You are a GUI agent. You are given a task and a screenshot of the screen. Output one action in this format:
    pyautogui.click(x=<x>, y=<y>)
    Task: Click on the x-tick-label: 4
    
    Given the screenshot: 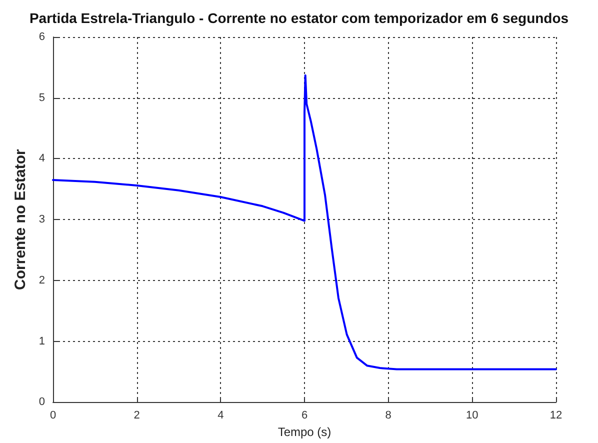 What is the action you would take?
    pyautogui.click(x=221, y=416)
    